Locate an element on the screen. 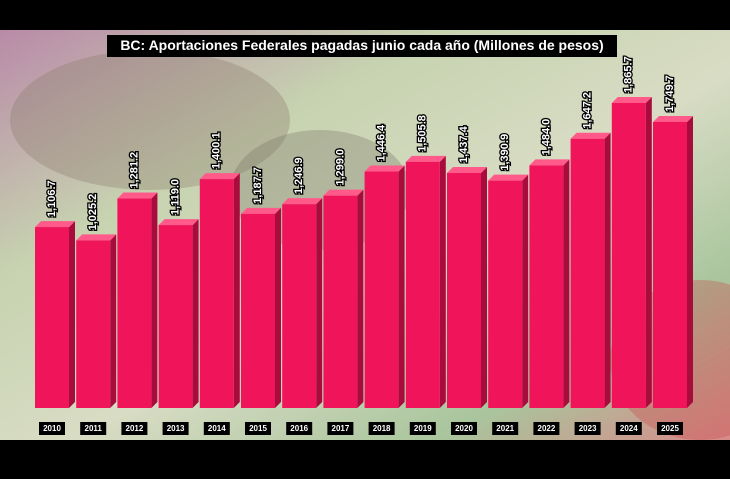  value-label: 1,446.4 is located at coordinates (382, 143).